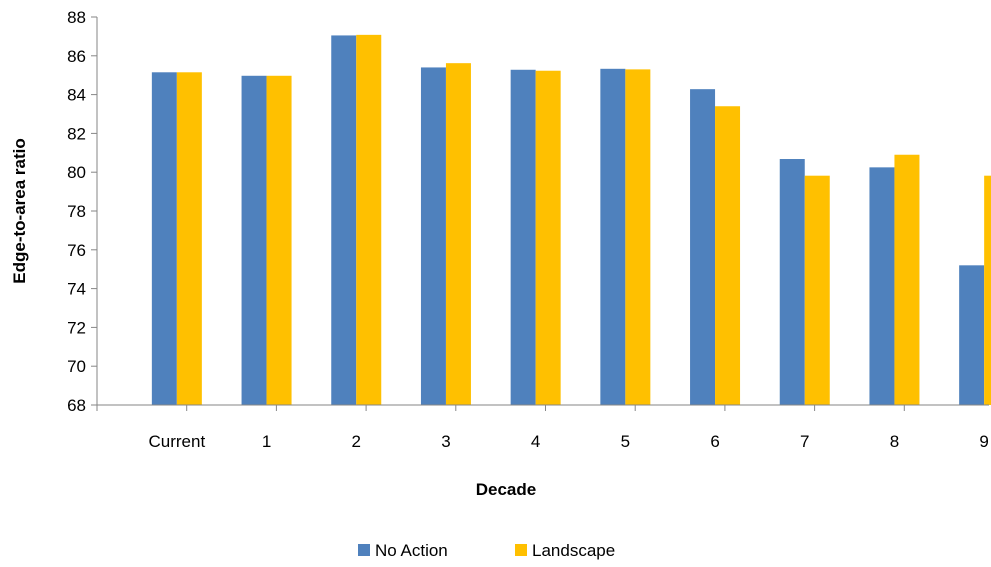  What do you see at coordinates (445, 441) in the screenshot?
I see `x-tick-label: 3` at bounding box center [445, 441].